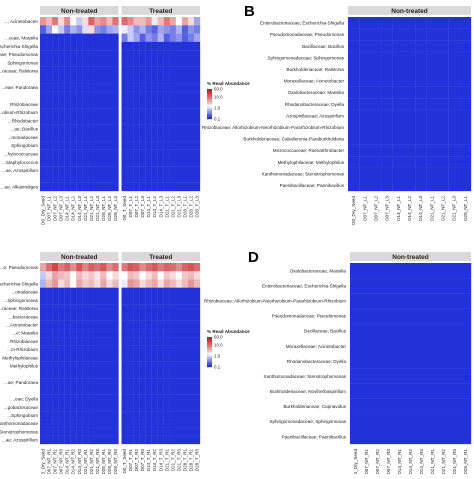  Describe the element at coordinates (73, 208) in the screenshot. I see `column-label: D14_NT_L2` at that location.